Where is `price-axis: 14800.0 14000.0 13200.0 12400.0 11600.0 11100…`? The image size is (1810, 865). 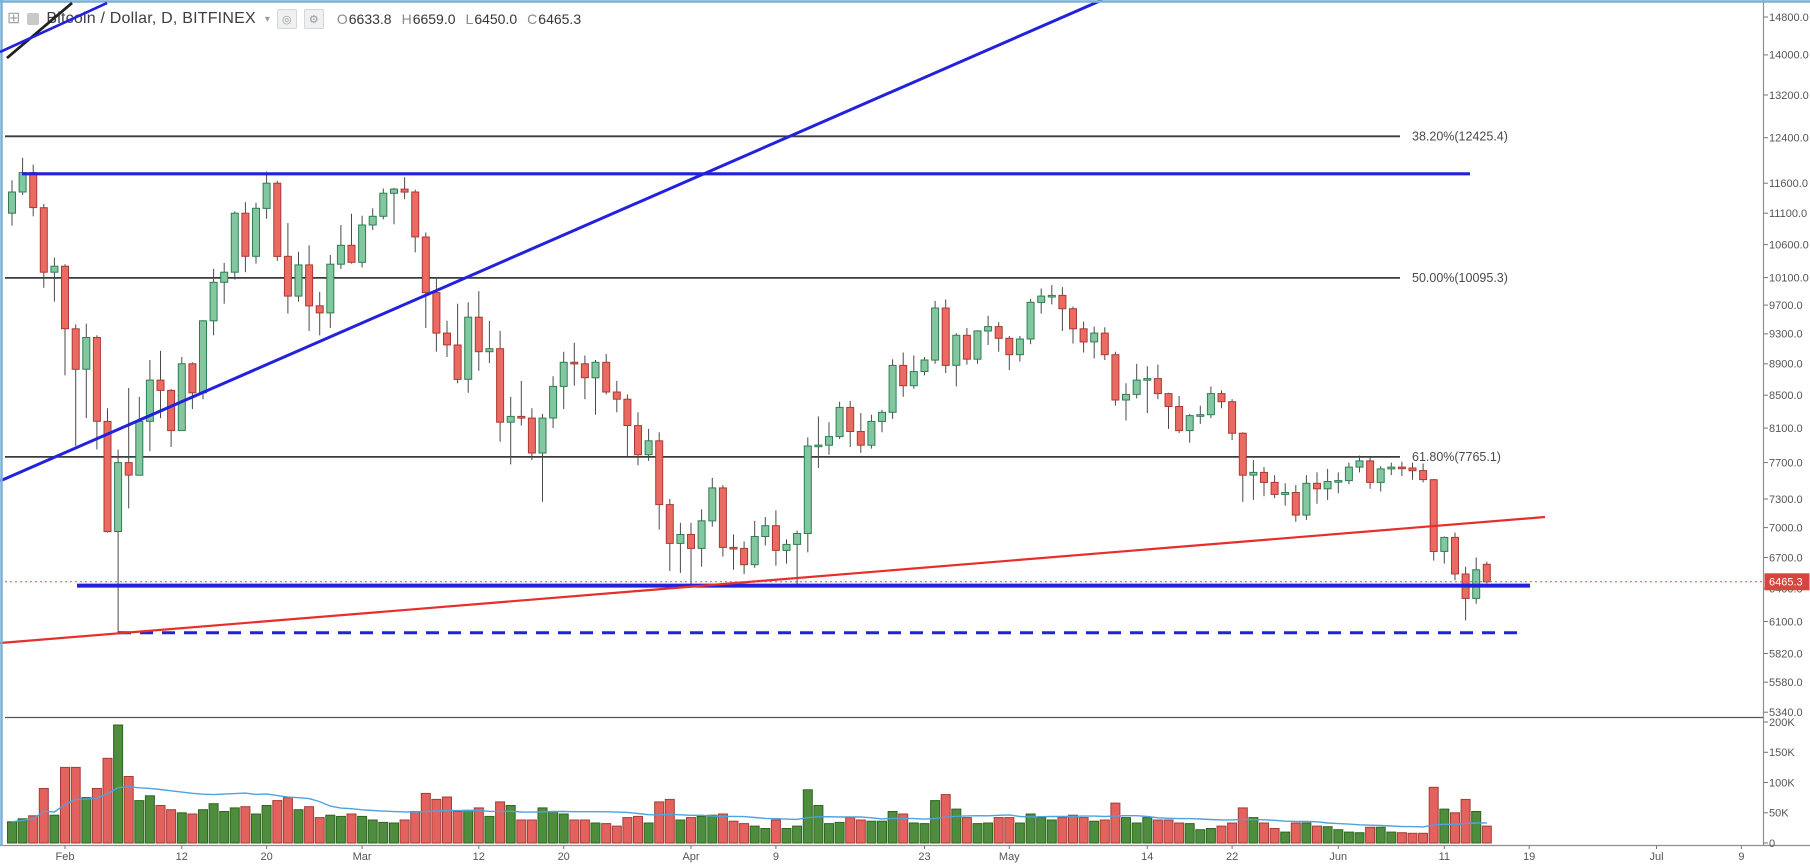 price-axis: 14800.0 14000.0 13200.0 12400.0 11600.0 11100… is located at coordinates (1786, 365).